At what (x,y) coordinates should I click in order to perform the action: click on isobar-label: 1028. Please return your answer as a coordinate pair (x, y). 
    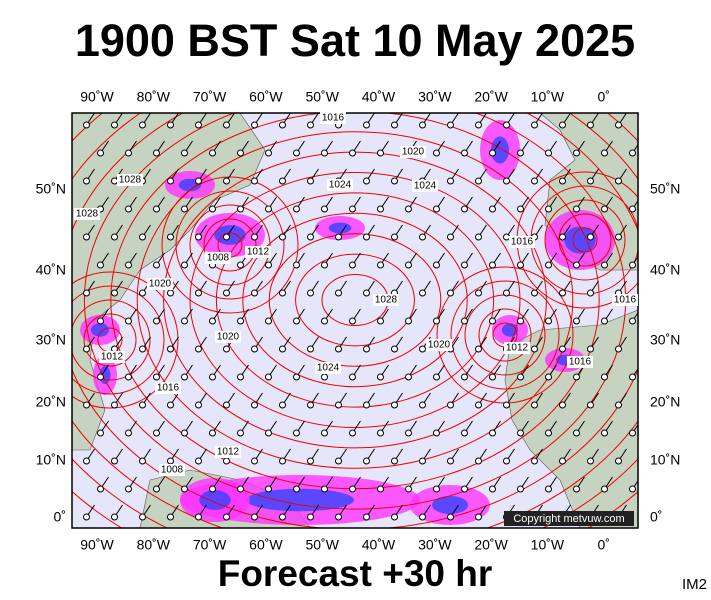
    Looking at the image, I should click on (386, 300).